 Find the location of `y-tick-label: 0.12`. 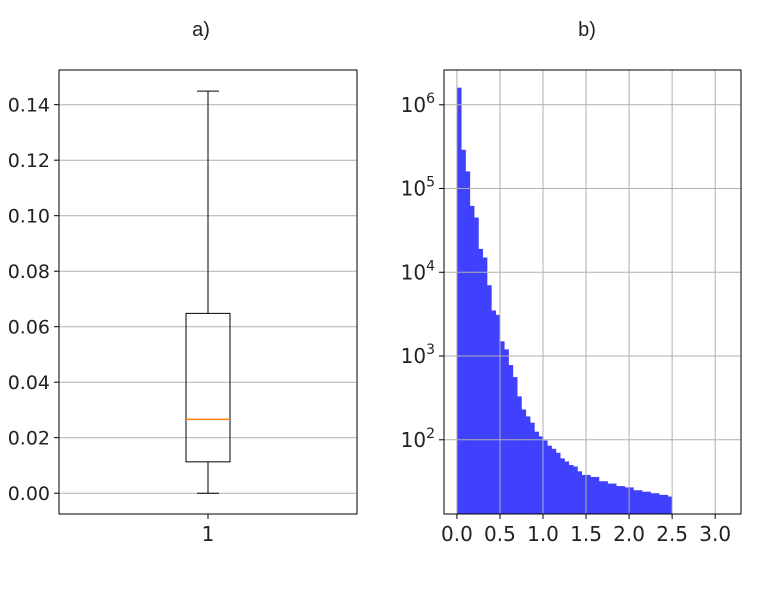

y-tick-label: 0.12 is located at coordinates (29, 161).